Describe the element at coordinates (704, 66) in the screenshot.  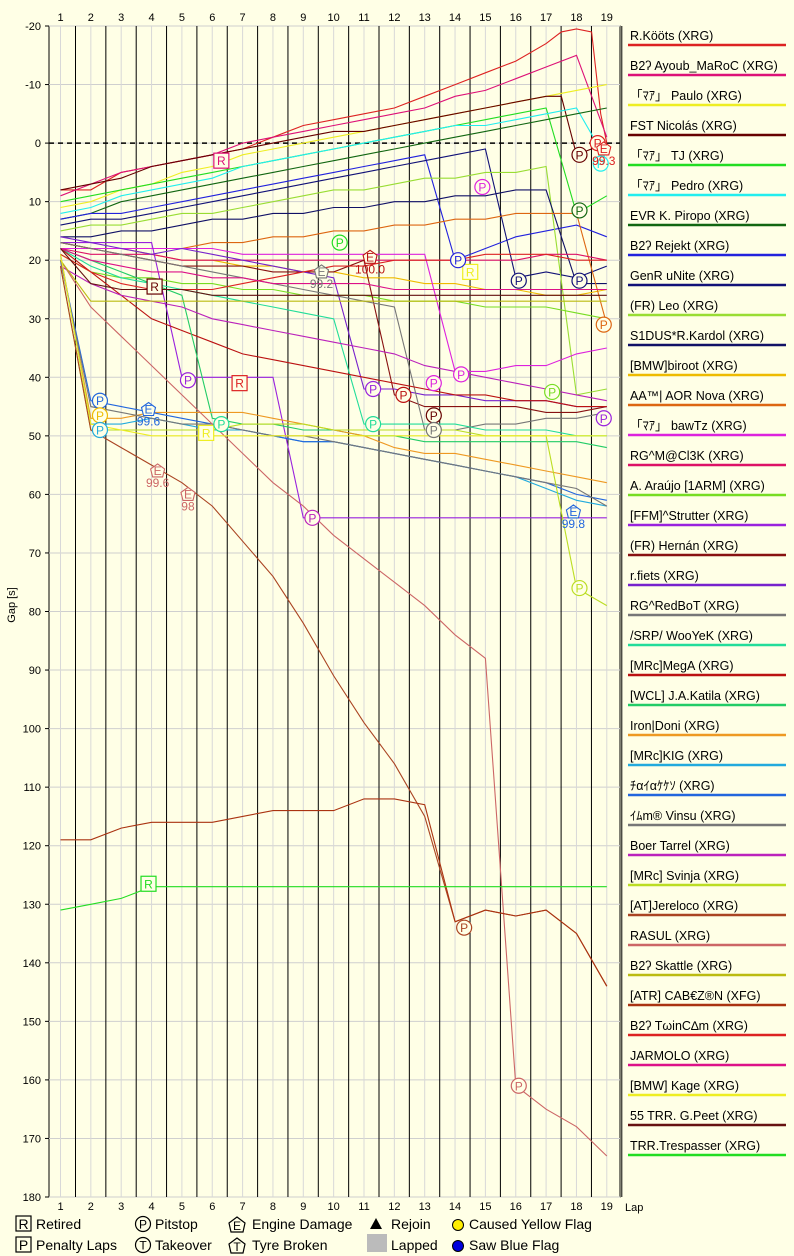
I see `legend-entry-name: B2ʔ Ayoub_MaRoC (XRG)` at that location.